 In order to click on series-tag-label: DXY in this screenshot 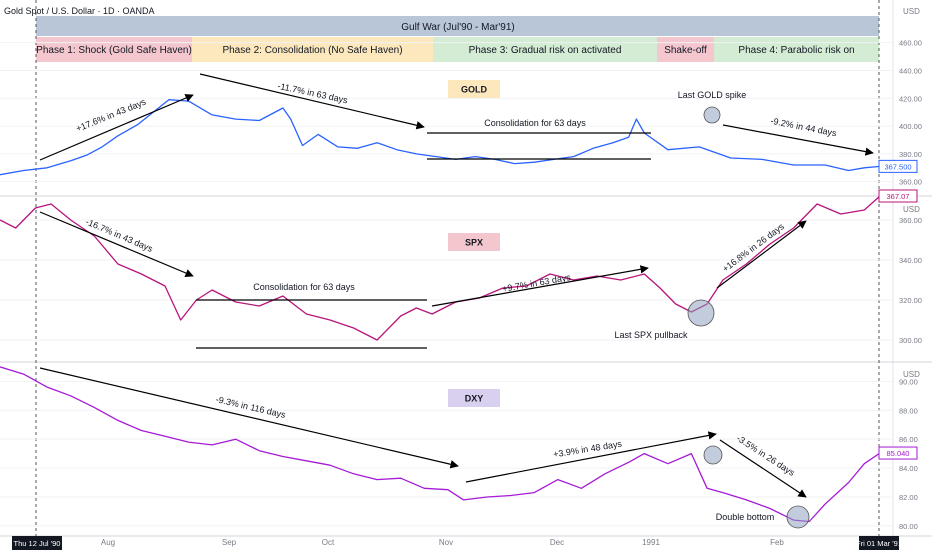, I will do `click(474, 399)`.